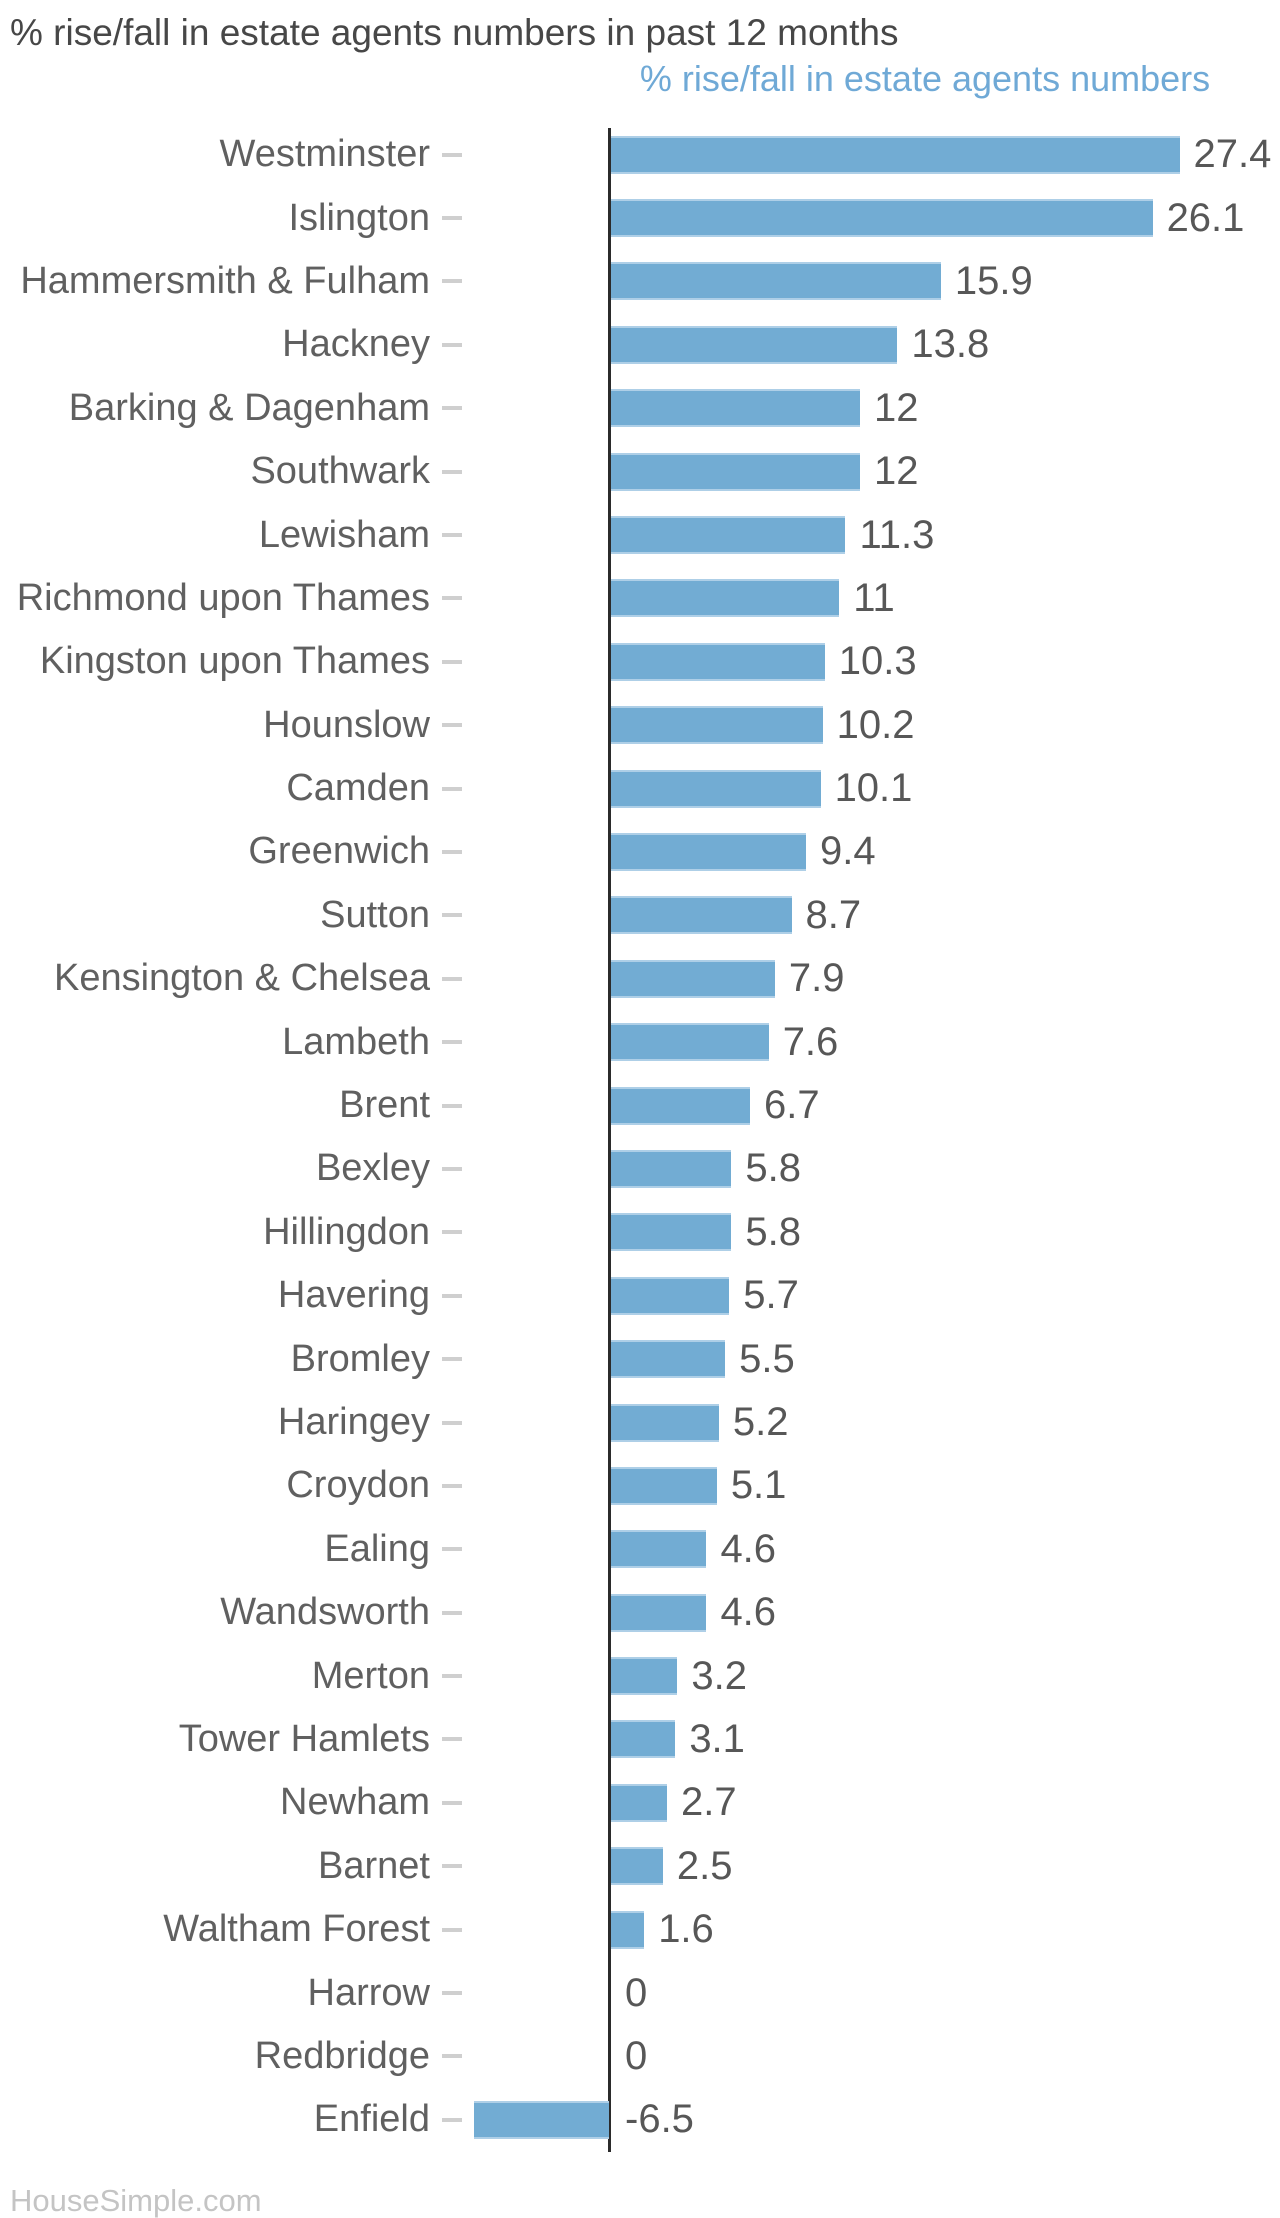 The height and width of the screenshot is (2218, 1280). I want to click on category-label: Kensington & Chelsea, so click(241, 978).